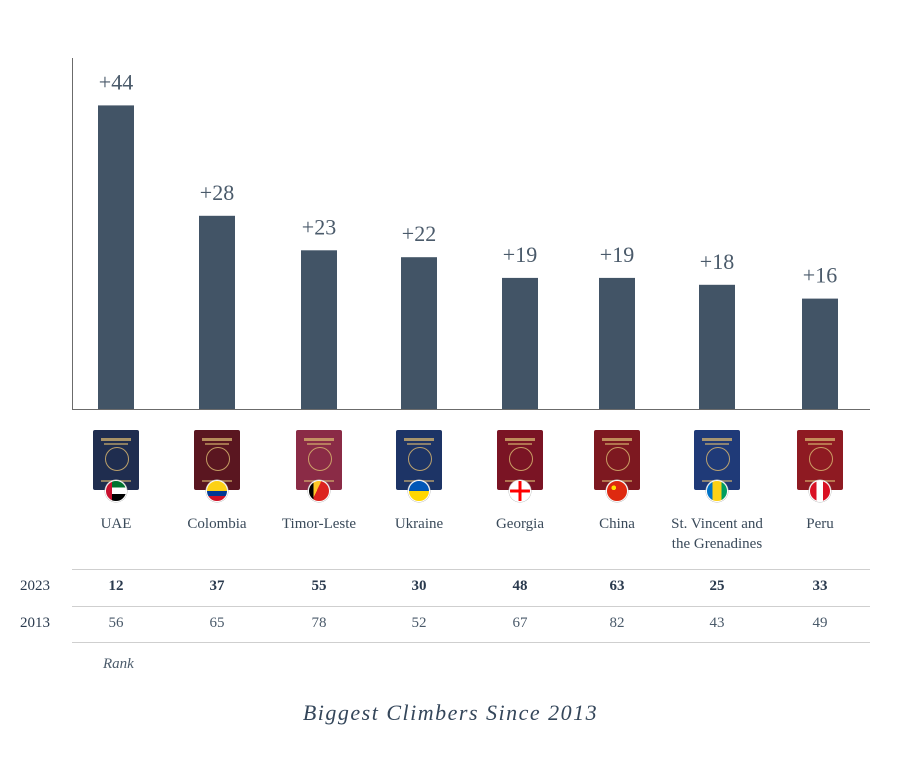 The image size is (901, 784). What do you see at coordinates (820, 491) in the screenshot?
I see `peru-flag-icon` at bounding box center [820, 491].